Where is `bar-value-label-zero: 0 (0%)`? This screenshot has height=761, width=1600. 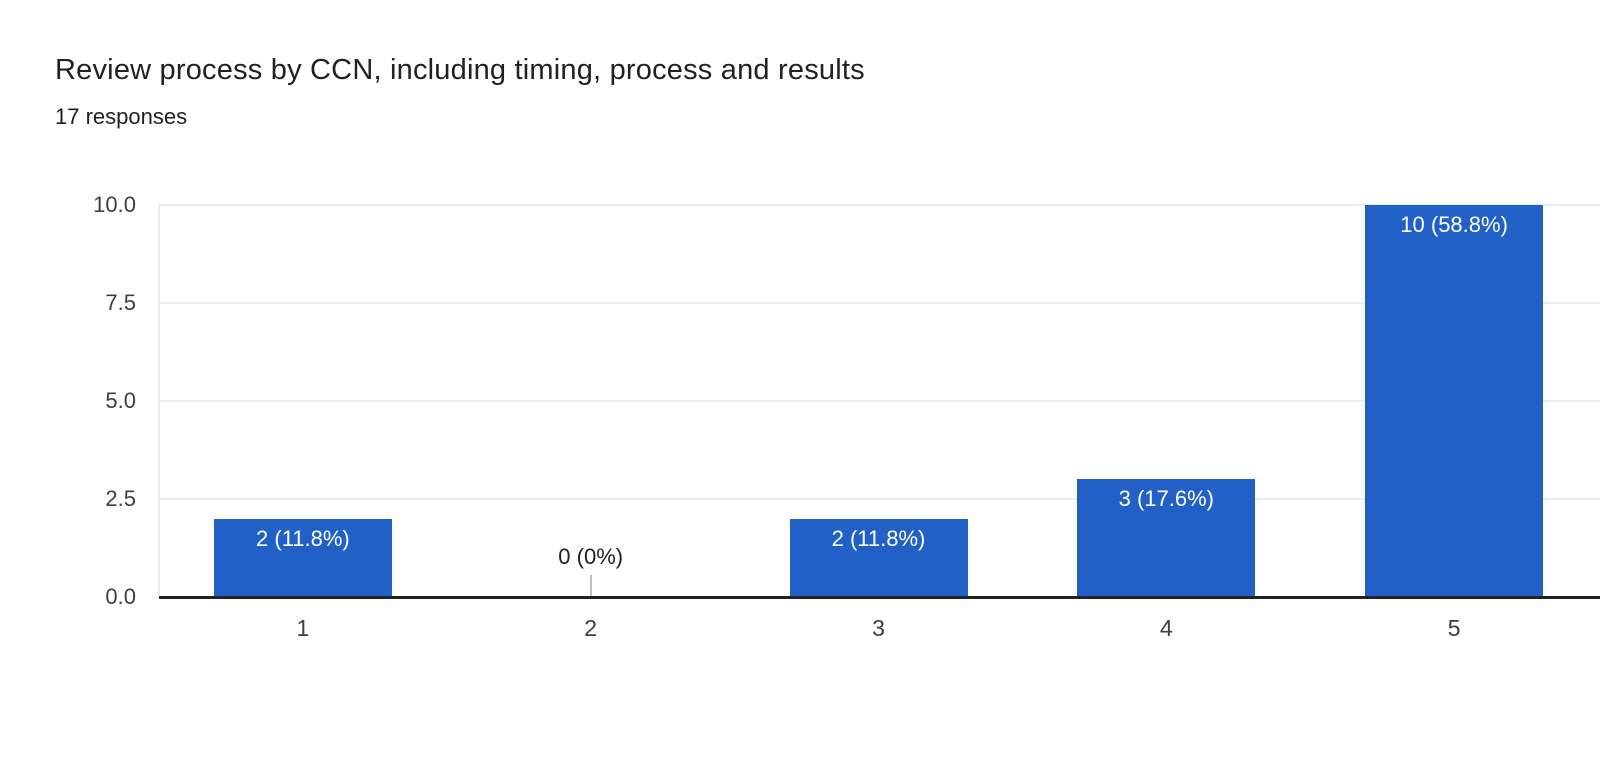 bar-value-label-zero: 0 (0%) is located at coordinates (591, 556).